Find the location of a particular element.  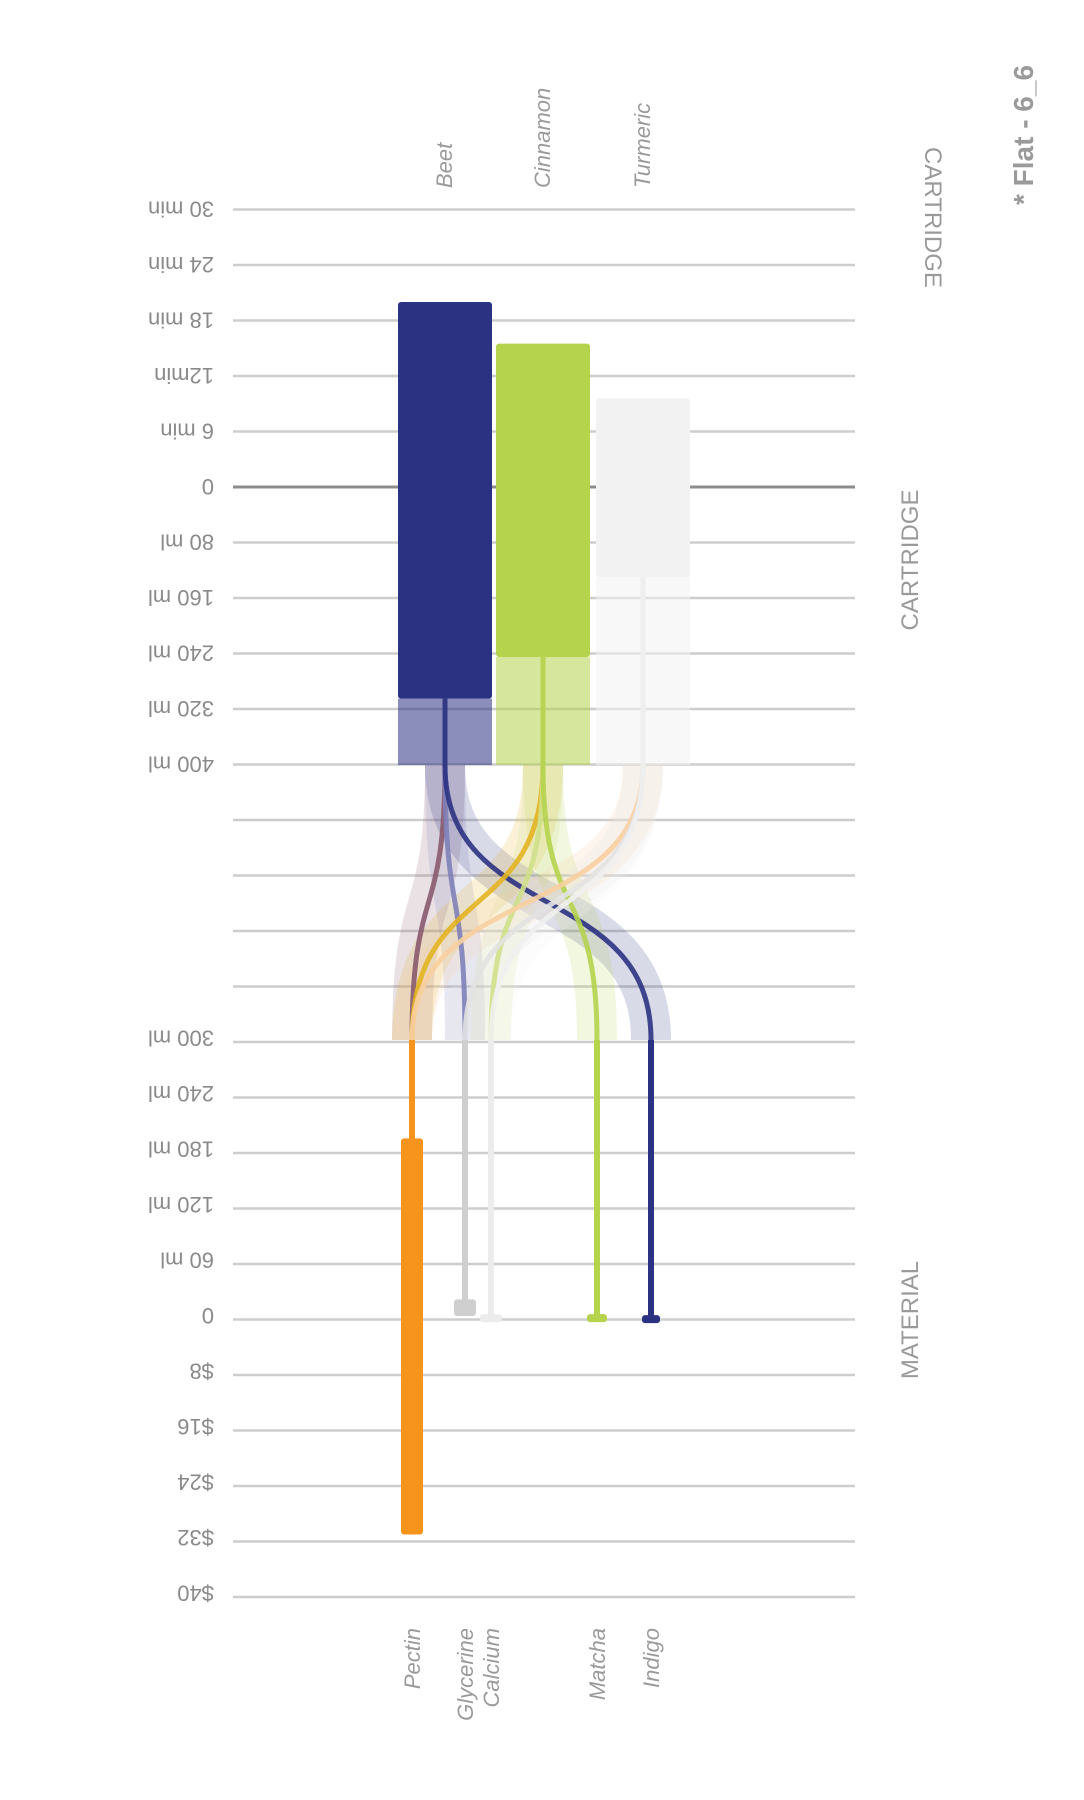

material-label-glycerine: Glycerine is located at coordinates (465, 1674).